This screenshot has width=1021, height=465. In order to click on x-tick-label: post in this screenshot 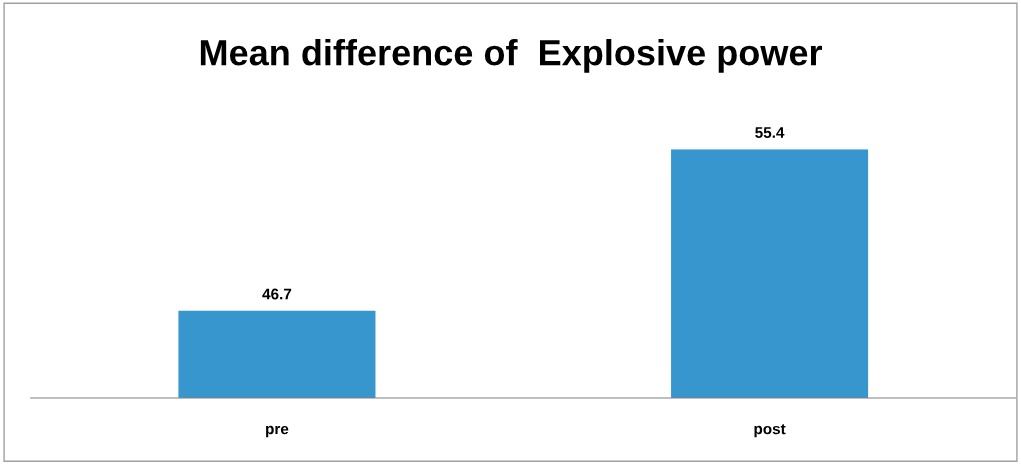, I will do `click(770, 431)`.